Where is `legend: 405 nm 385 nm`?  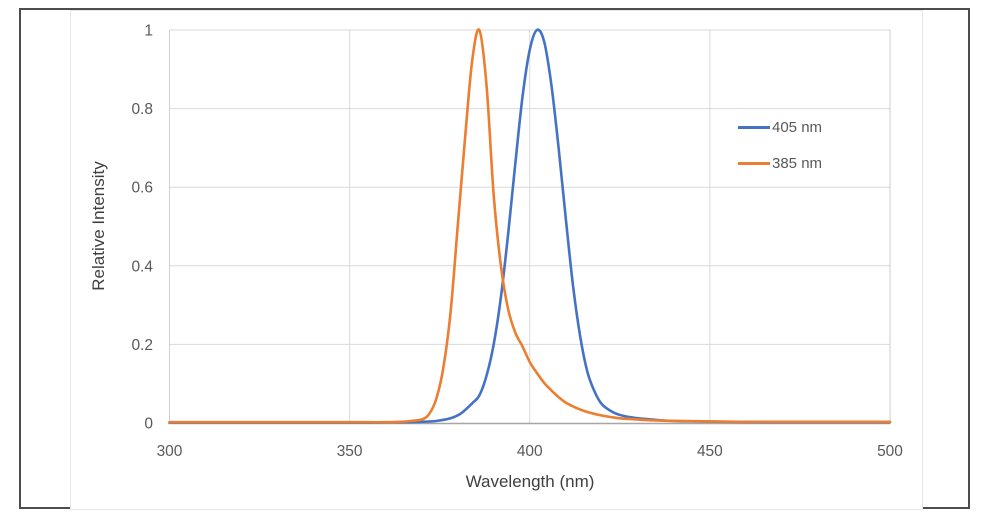 legend: 405 nm 385 nm is located at coordinates (780, 154).